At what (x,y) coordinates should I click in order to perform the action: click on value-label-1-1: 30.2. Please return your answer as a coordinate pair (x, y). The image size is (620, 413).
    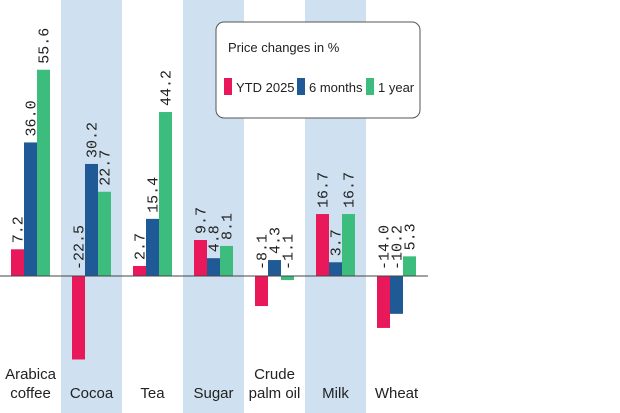
    Looking at the image, I should click on (93, 140).